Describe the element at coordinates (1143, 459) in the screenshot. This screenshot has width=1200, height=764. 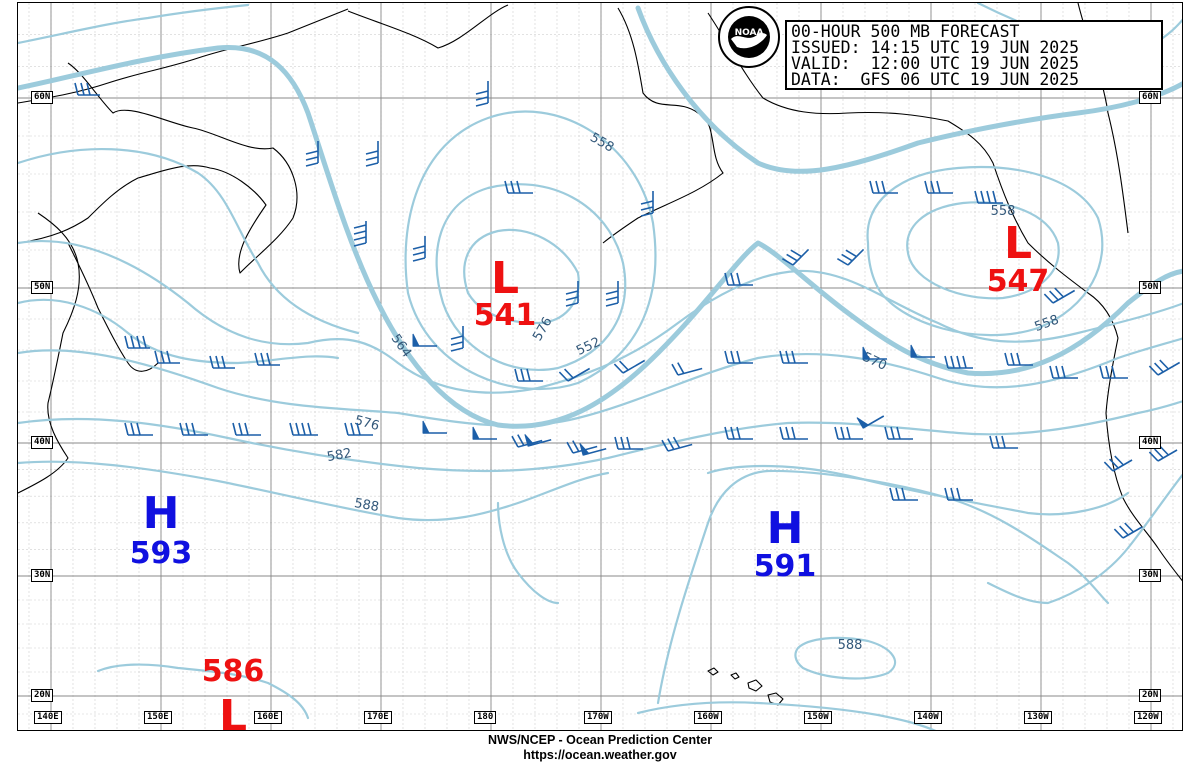
I see `coast-north-america-west` at that location.